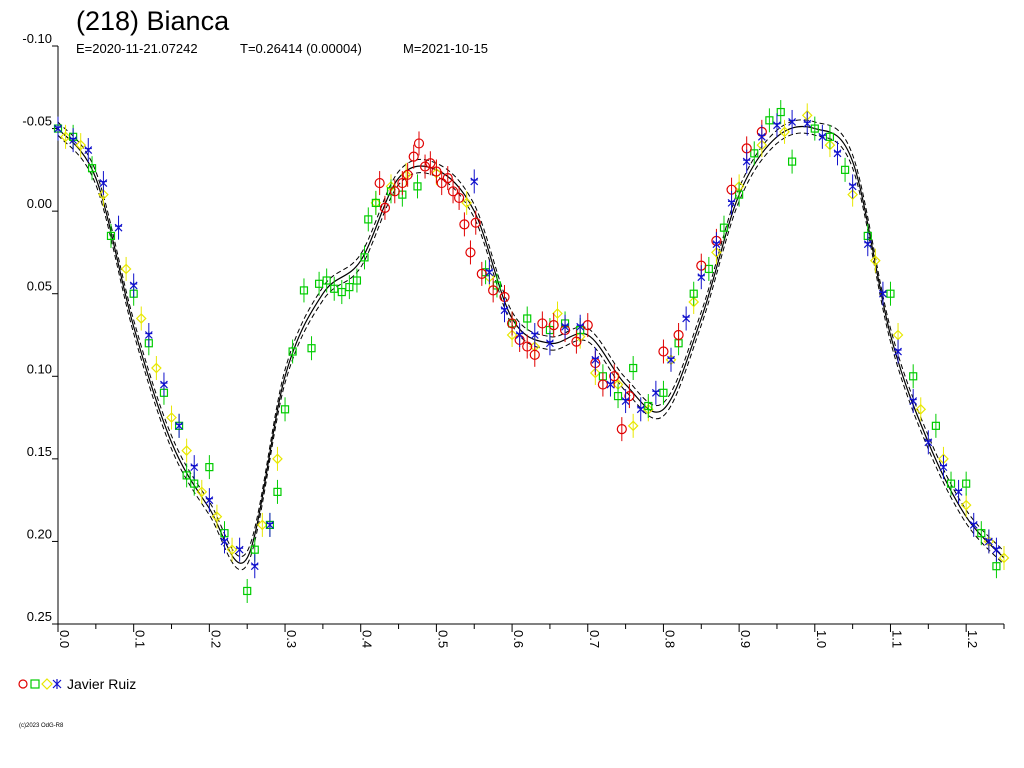  Describe the element at coordinates (896, 639) in the screenshot. I see `x-tick-label: 1.1` at that location.